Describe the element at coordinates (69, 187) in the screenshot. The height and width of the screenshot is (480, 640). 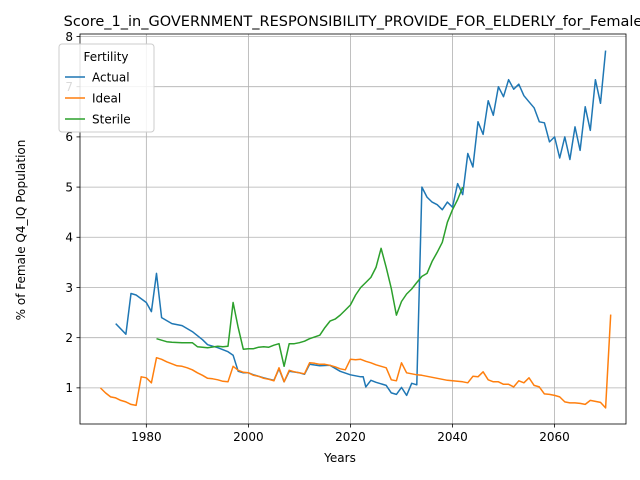
I see `y-tick-label: 5` at that location.